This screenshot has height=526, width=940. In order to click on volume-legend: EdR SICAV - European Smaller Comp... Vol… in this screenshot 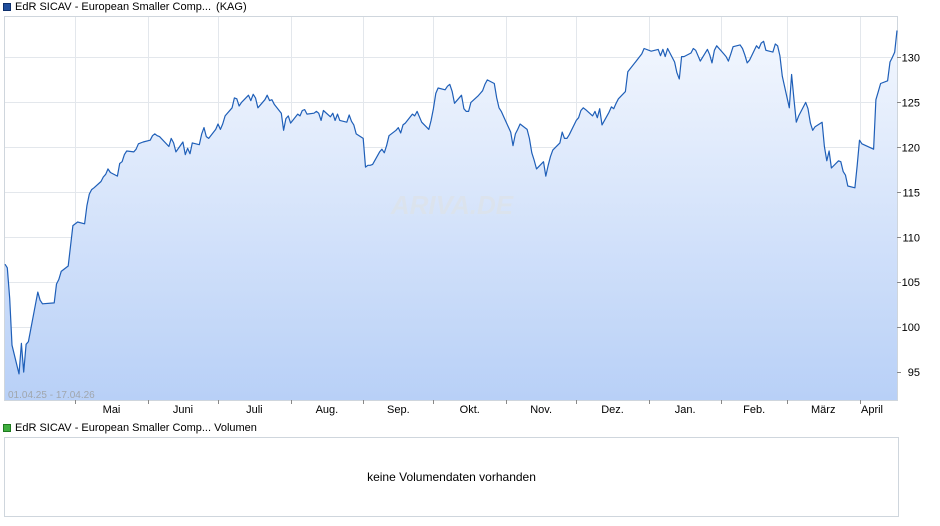, I will do `click(130, 428)`.